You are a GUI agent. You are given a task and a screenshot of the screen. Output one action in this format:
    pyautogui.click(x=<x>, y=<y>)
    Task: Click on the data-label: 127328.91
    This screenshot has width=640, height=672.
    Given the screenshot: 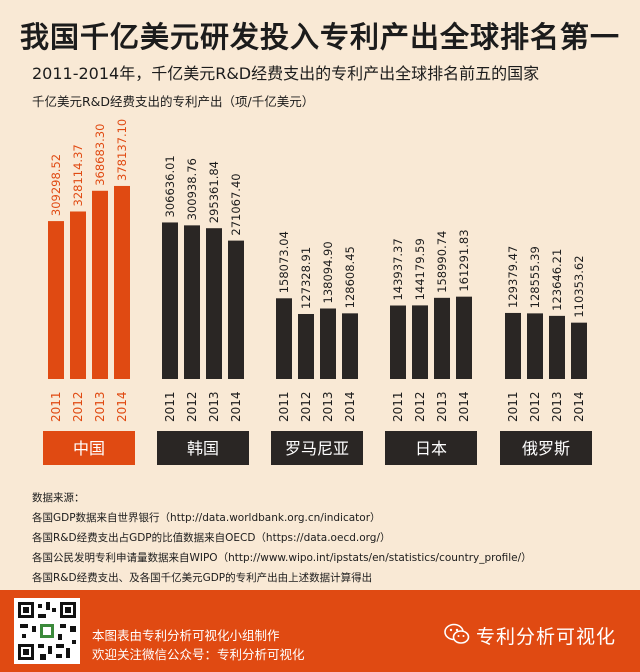 What is the action you would take?
    pyautogui.click(x=306, y=278)
    